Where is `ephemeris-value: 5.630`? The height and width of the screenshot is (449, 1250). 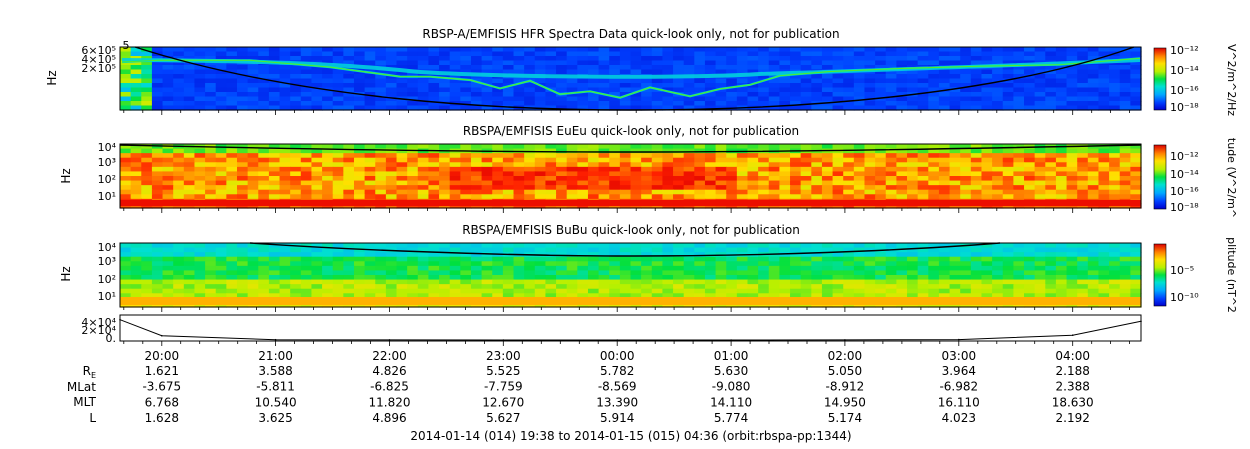 ephemeris-value: 5.630 is located at coordinates (731, 371).